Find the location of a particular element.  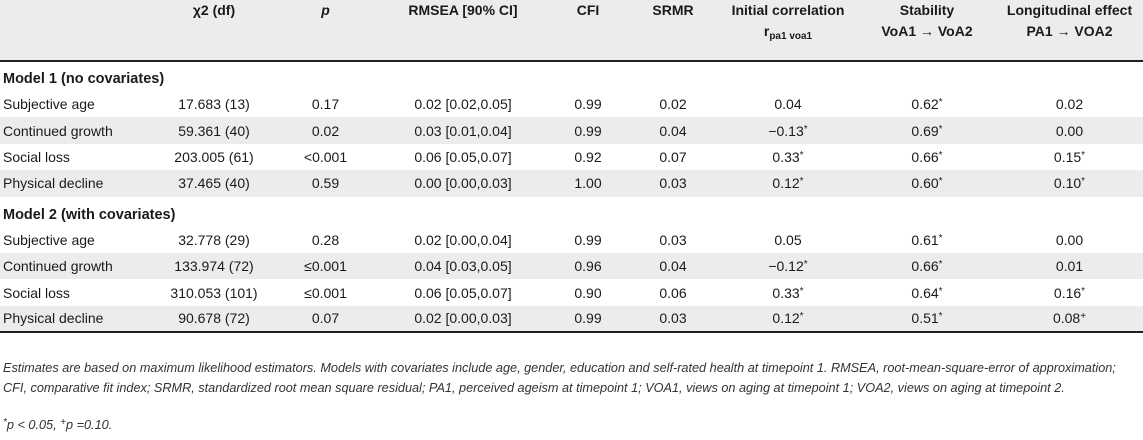

header-longitudinal-effect: Longitudinal effect PA1 → VOA2 is located at coordinates (1069, 30).